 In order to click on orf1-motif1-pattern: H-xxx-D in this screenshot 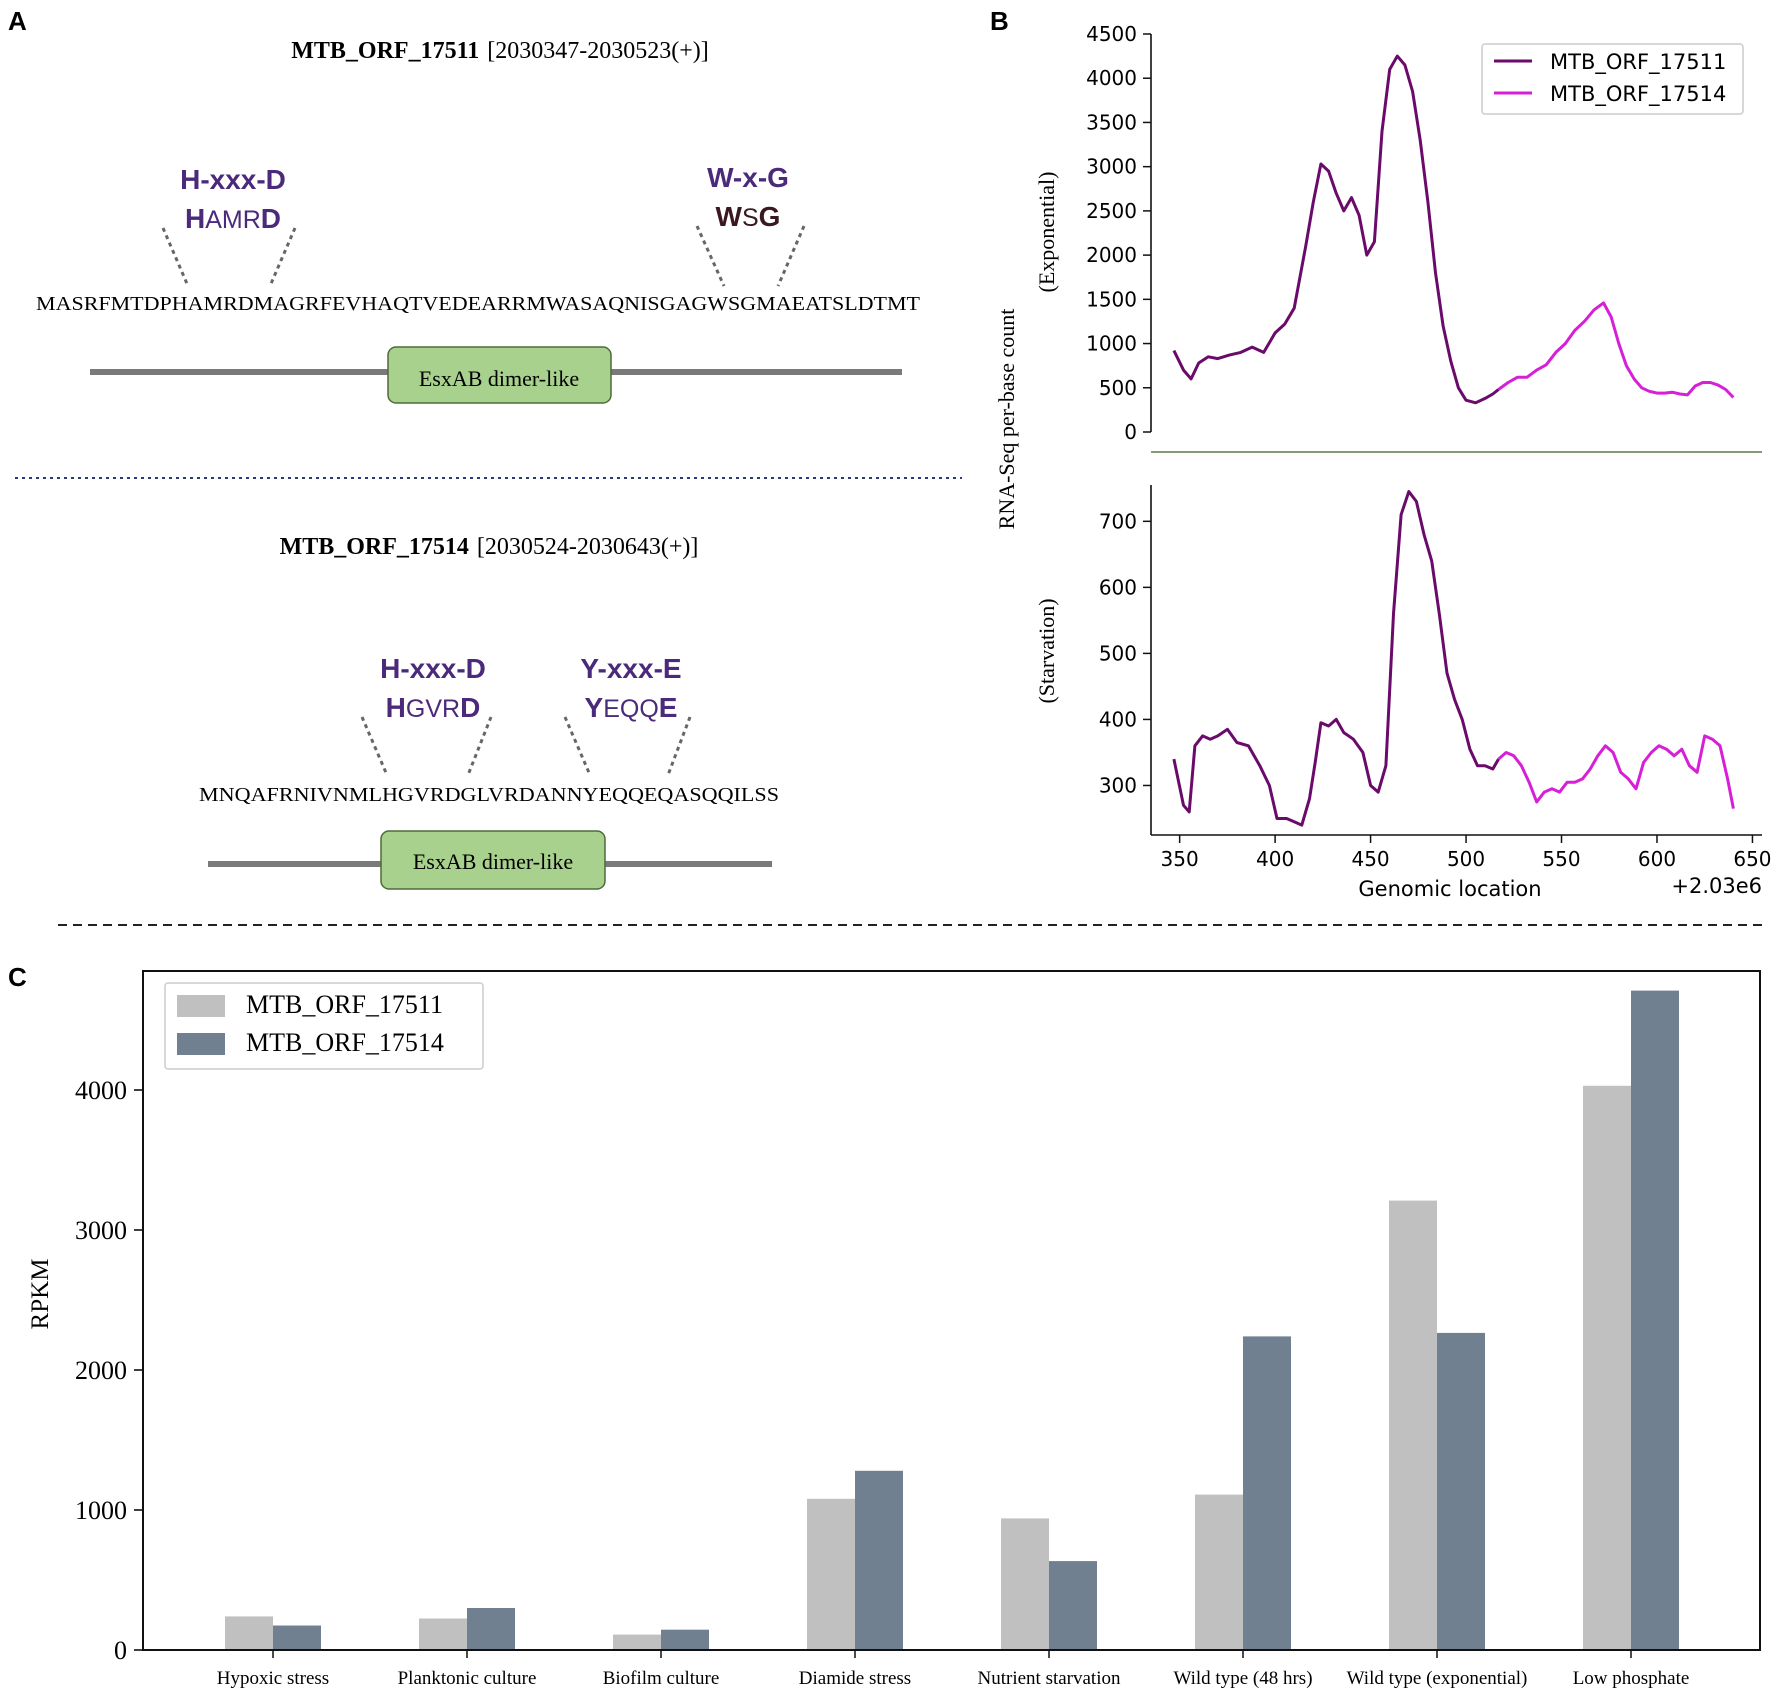, I will do `click(233, 179)`.